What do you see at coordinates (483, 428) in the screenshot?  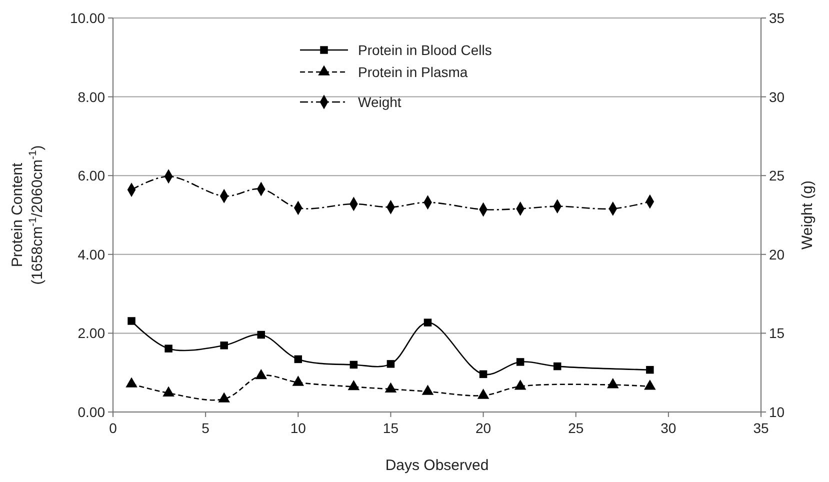 I see `x-tick-label: 20` at bounding box center [483, 428].